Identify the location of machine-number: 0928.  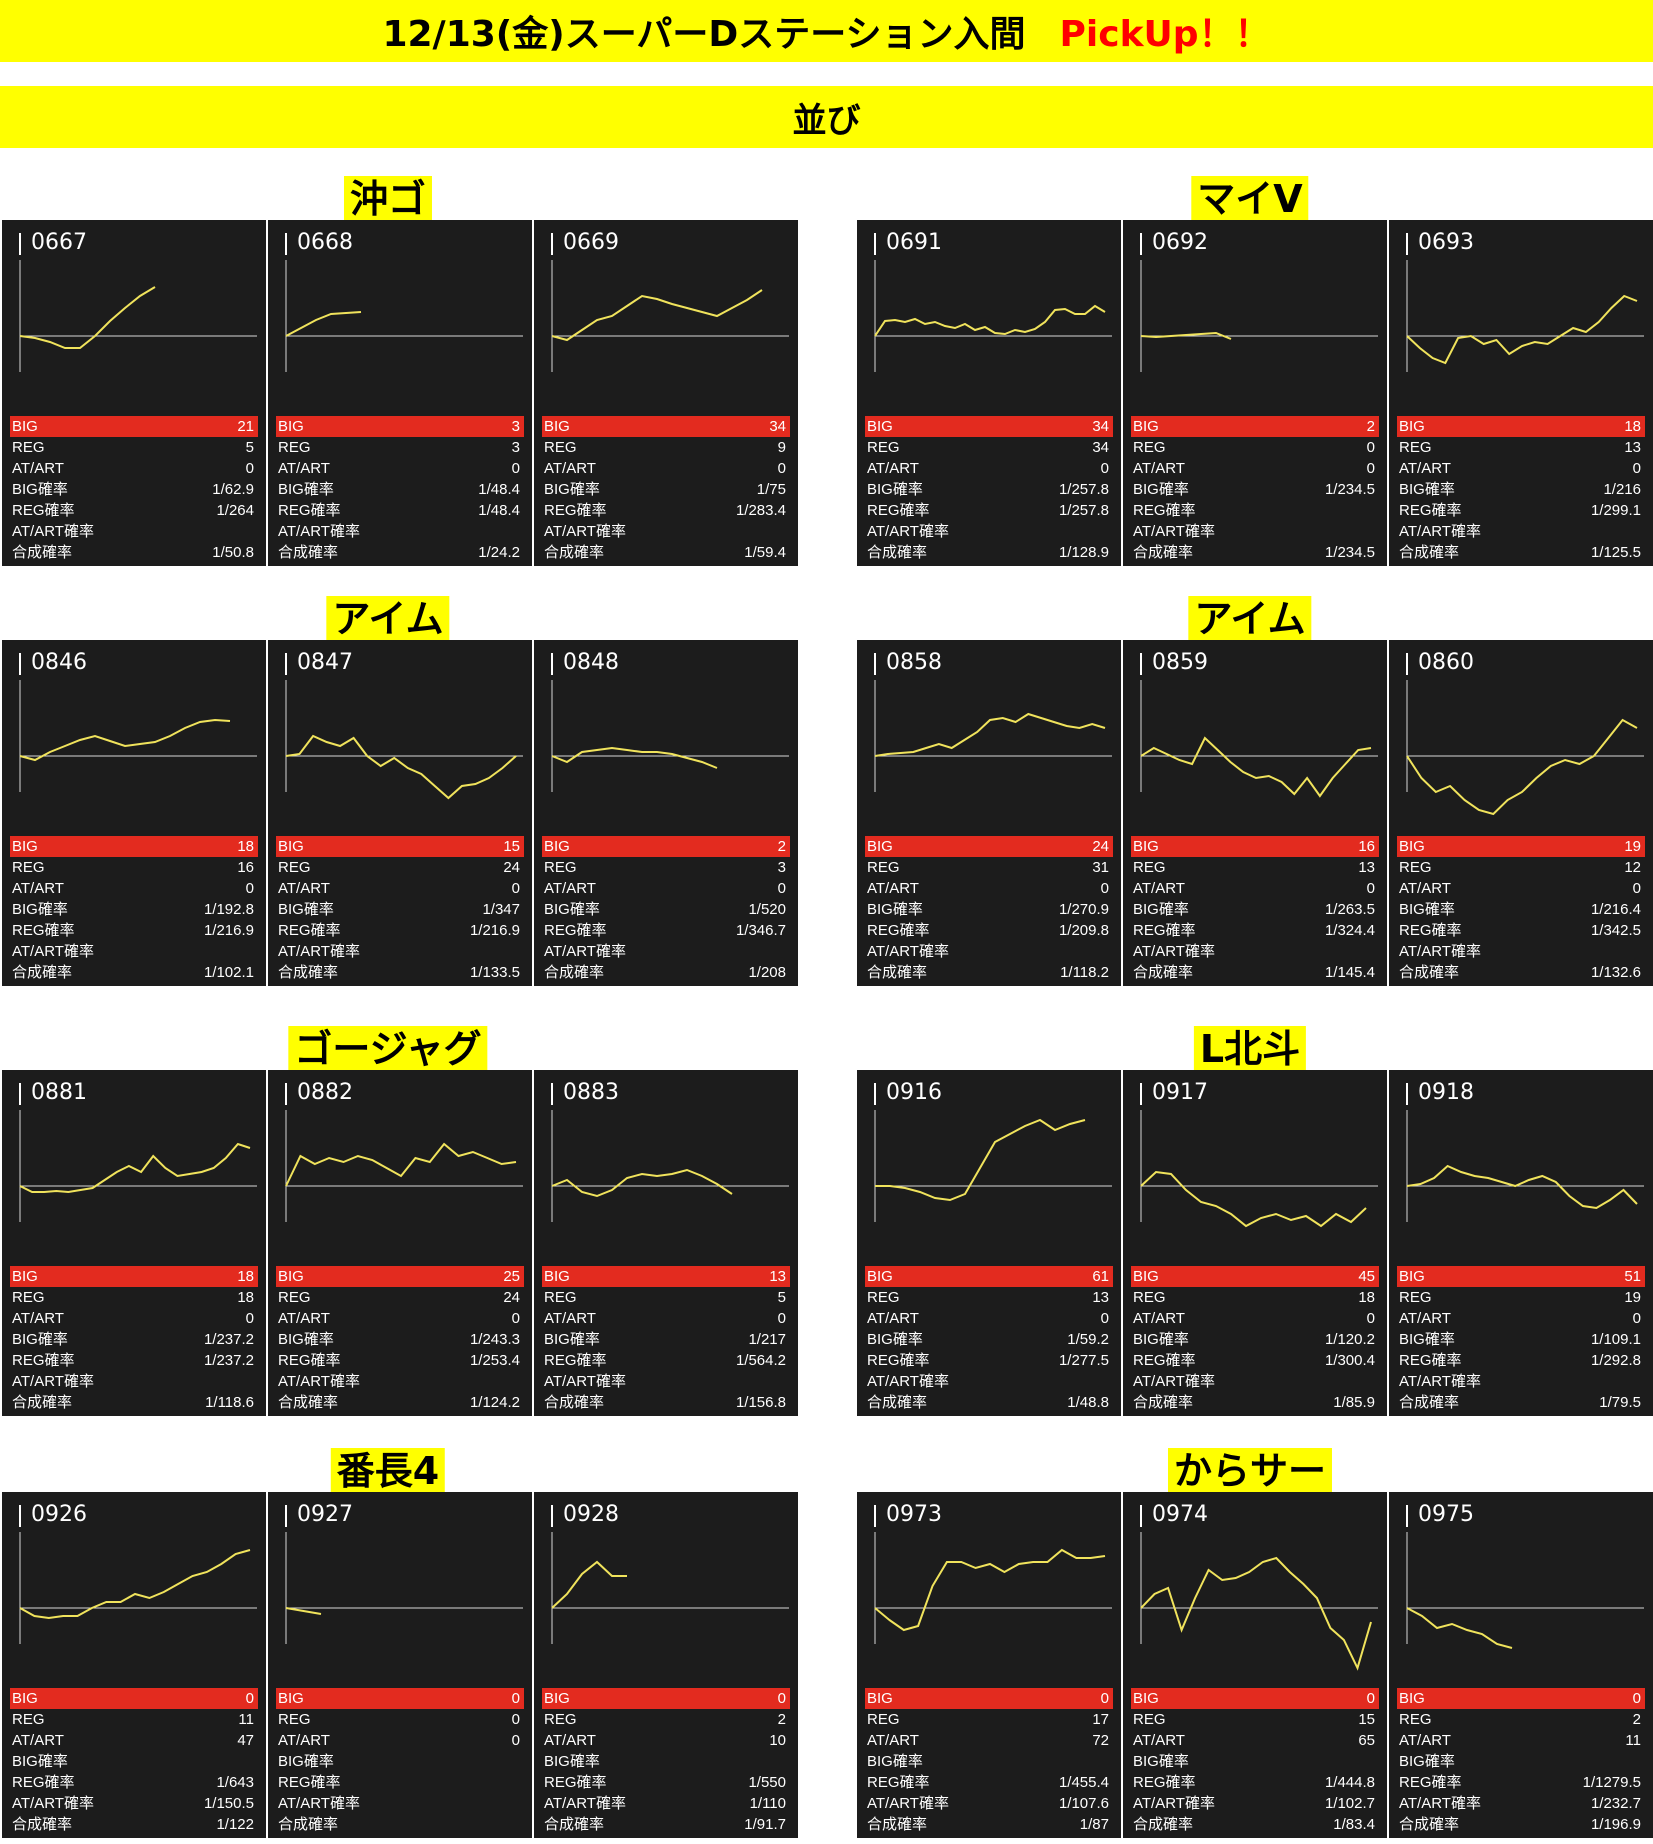
(591, 1514).